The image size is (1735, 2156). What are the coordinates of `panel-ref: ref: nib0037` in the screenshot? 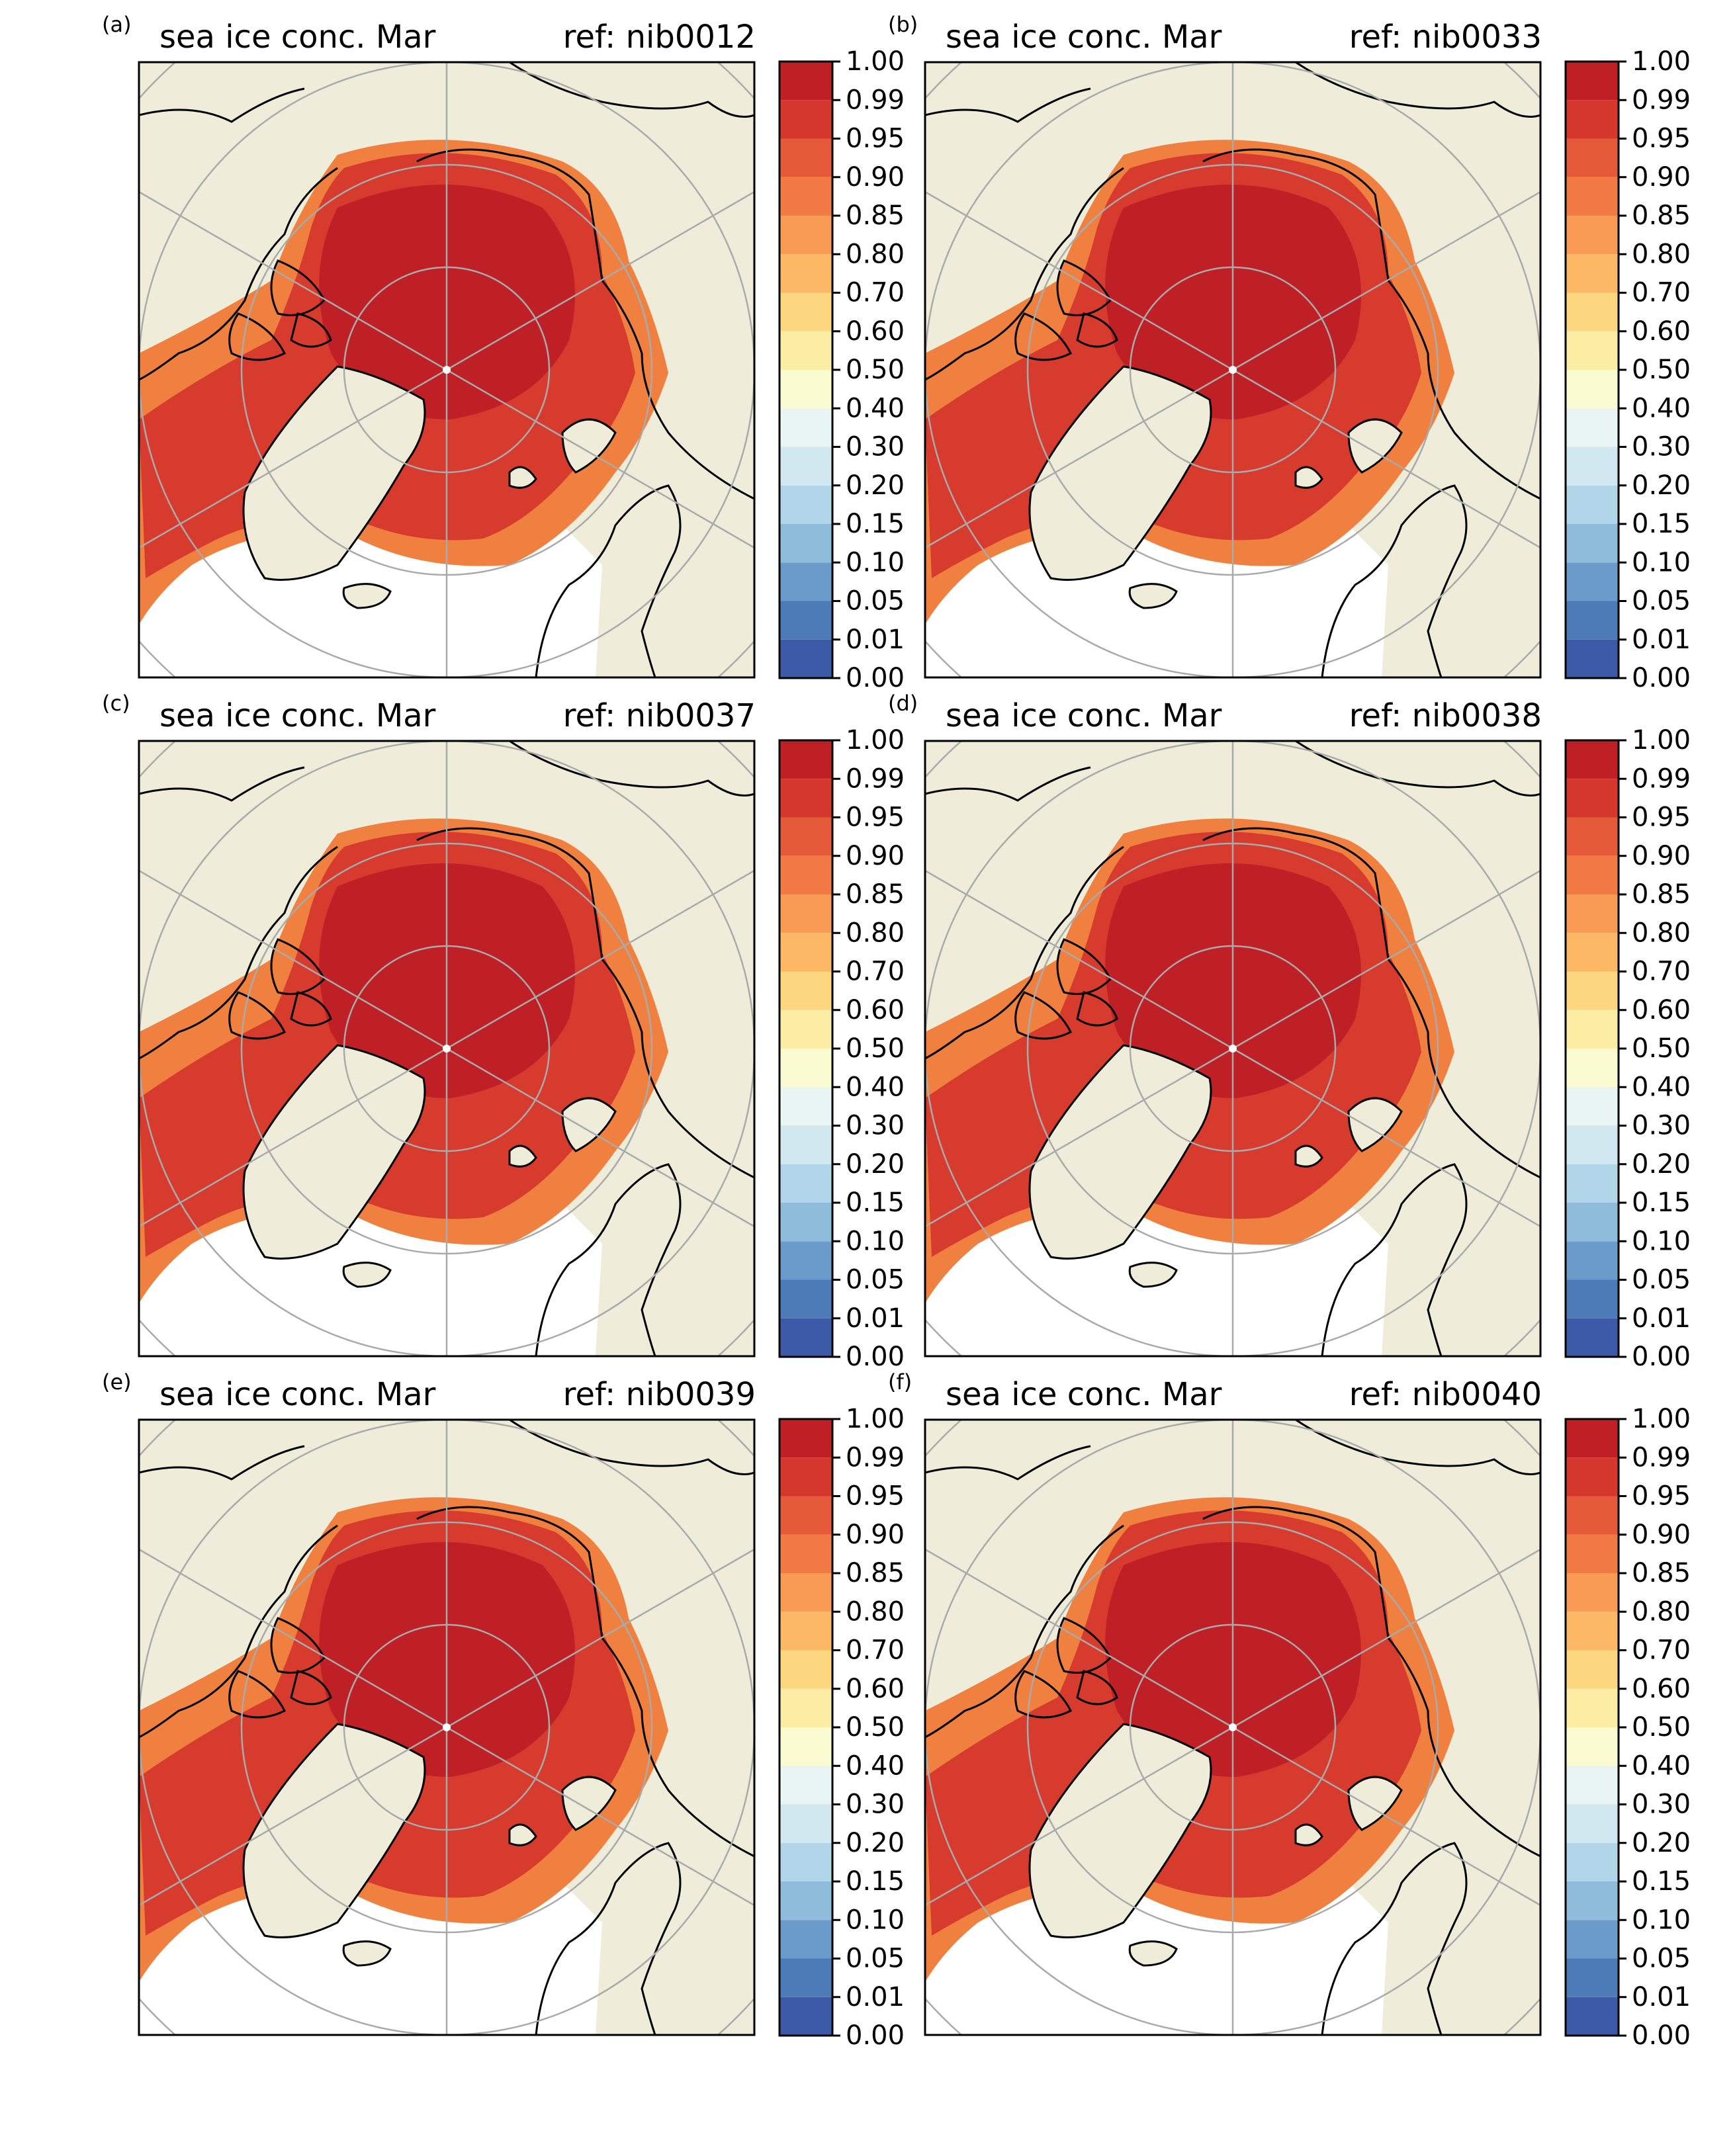 It's located at (659, 715).